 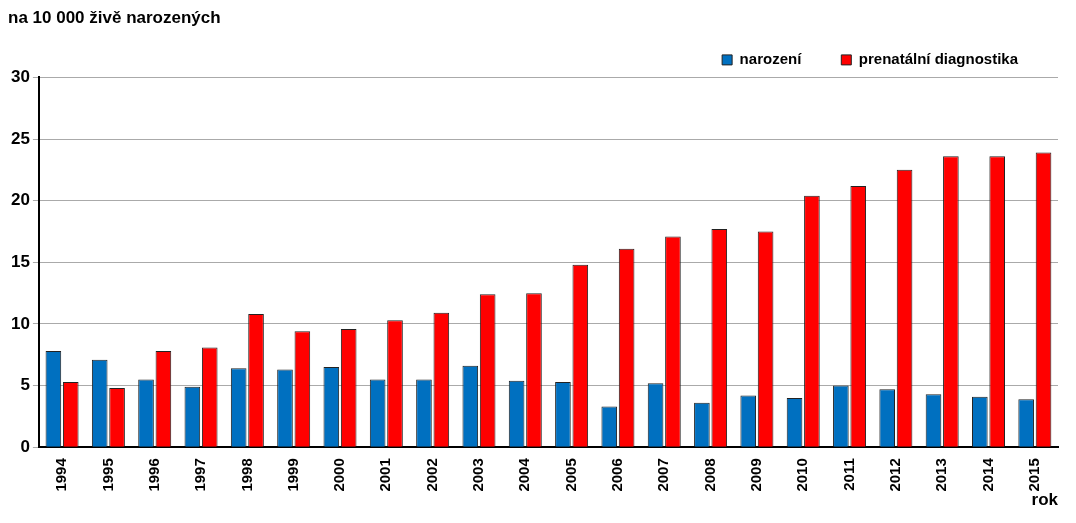 I want to click on y-tick-label: 15, so click(x=20, y=261).